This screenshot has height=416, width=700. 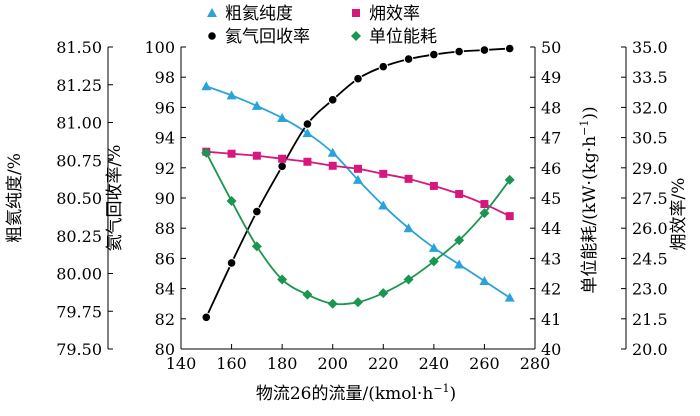 I want to click on energy-axis-title-end: )), so click(x=590, y=112).